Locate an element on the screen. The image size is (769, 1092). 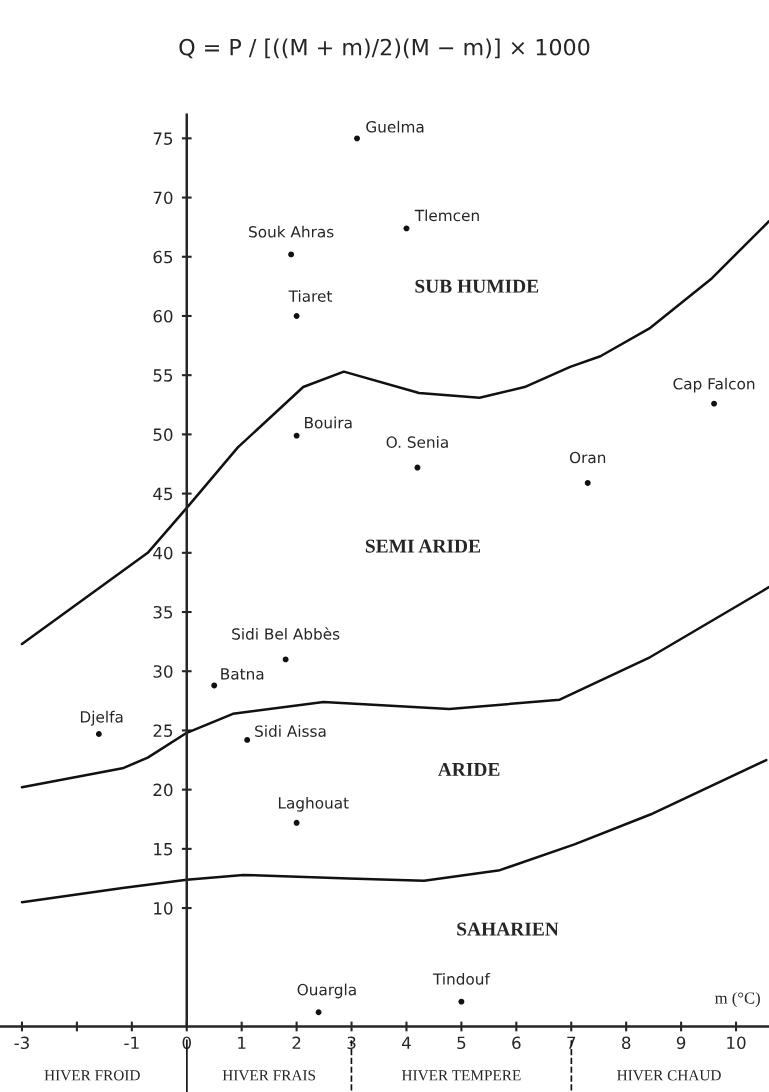
annotation: Souk Ahras is located at coordinates (291, 231).